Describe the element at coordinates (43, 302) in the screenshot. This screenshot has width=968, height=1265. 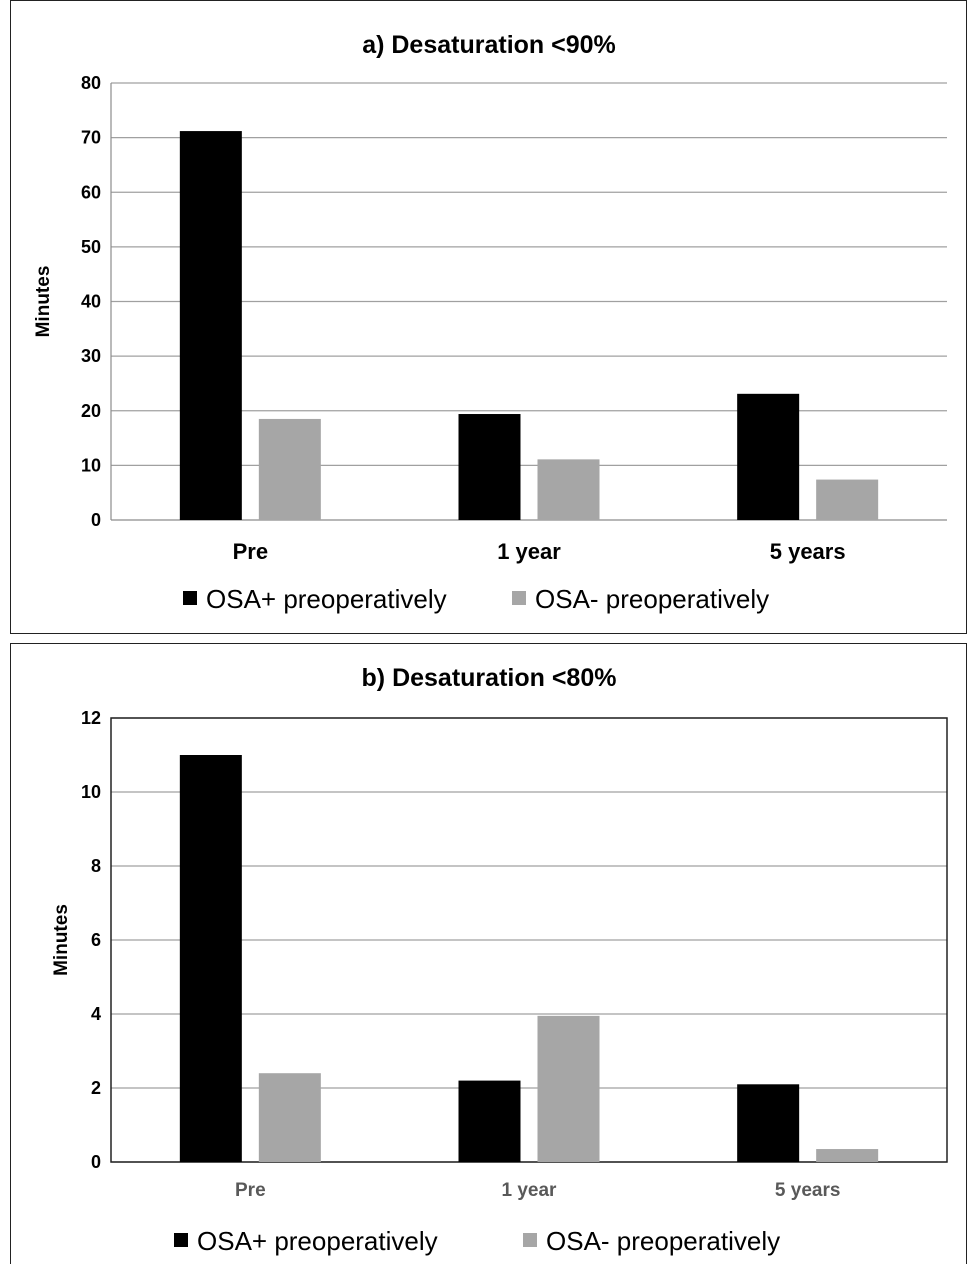
I see `chart-a-y-axis-label: Minutes` at that location.